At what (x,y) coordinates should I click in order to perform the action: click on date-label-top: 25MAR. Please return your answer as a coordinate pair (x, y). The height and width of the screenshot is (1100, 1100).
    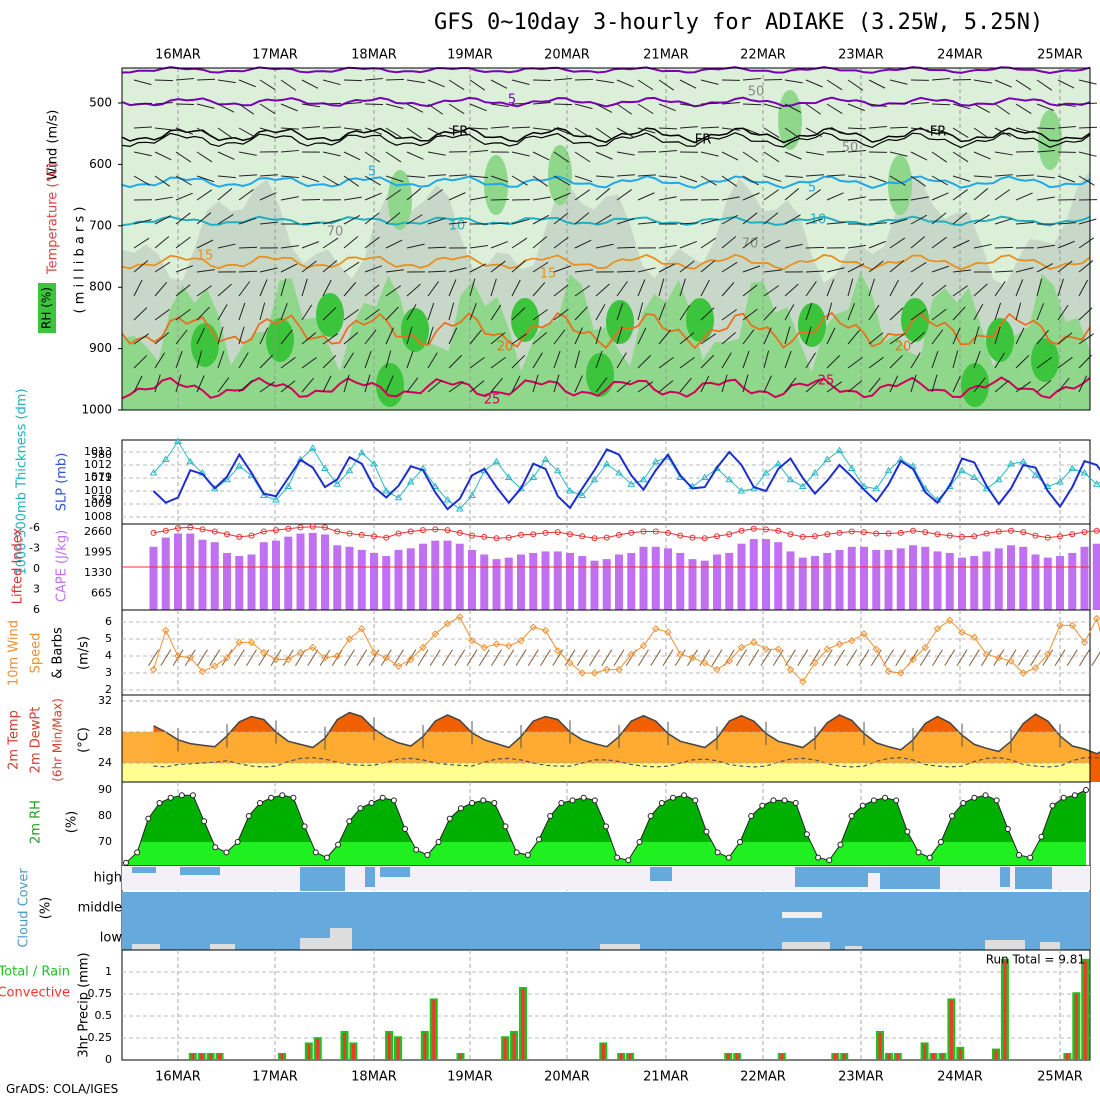
    Looking at the image, I should click on (1060, 55).